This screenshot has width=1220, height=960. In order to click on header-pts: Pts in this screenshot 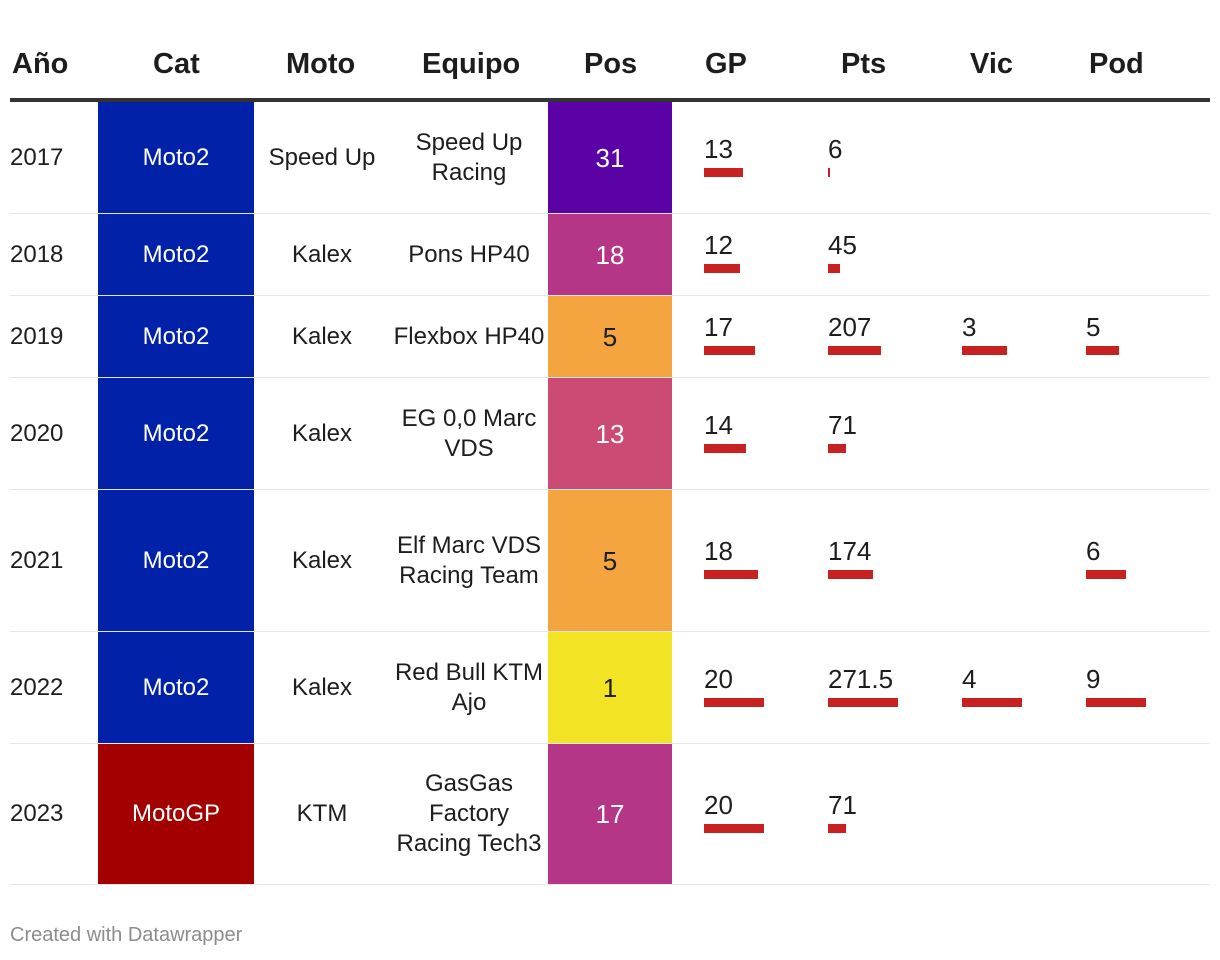, I will do `click(864, 64)`.